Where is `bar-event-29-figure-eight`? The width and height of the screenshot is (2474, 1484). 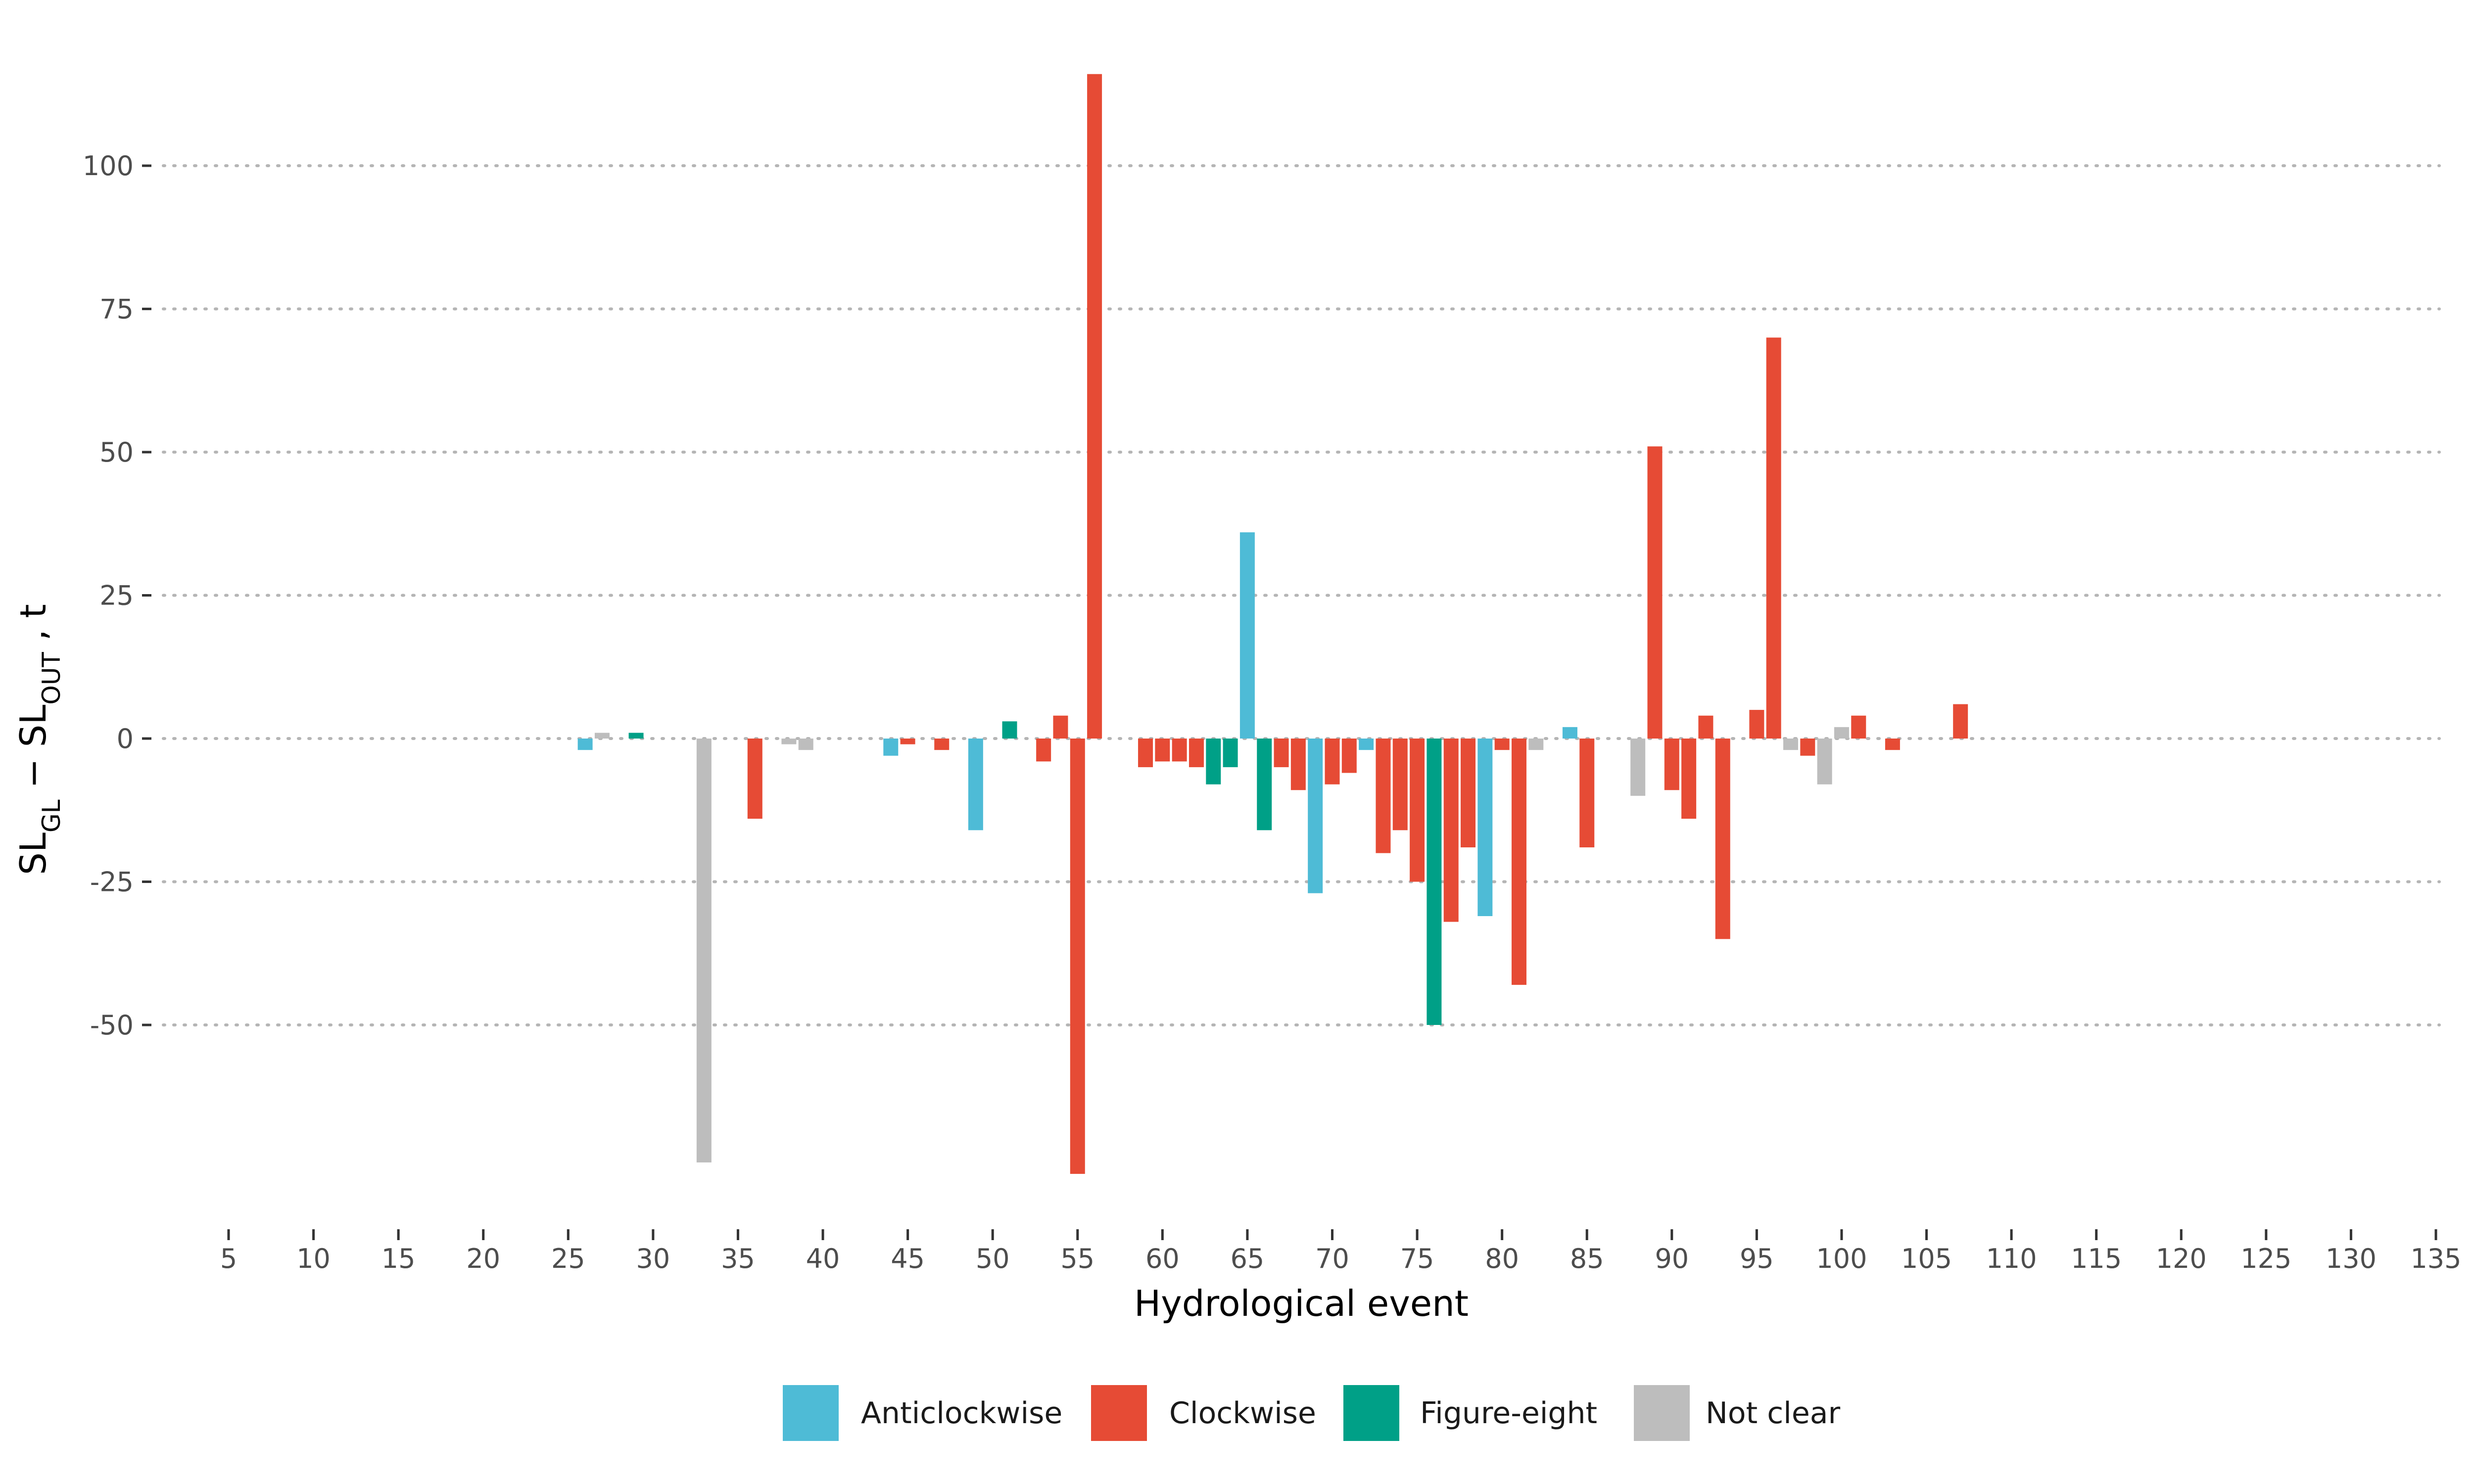
bar-event-29-figure-eight is located at coordinates (636, 736).